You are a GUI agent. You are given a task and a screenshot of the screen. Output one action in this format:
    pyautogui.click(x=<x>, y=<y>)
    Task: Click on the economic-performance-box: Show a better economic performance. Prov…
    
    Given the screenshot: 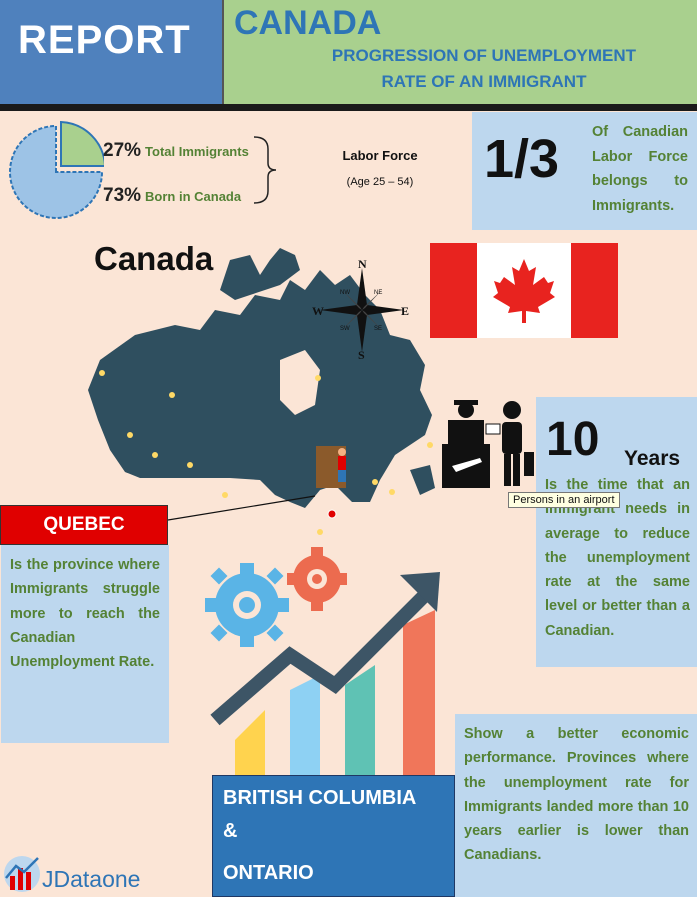 What is the action you would take?
    pyautogui.click(x=576, y=805)
    